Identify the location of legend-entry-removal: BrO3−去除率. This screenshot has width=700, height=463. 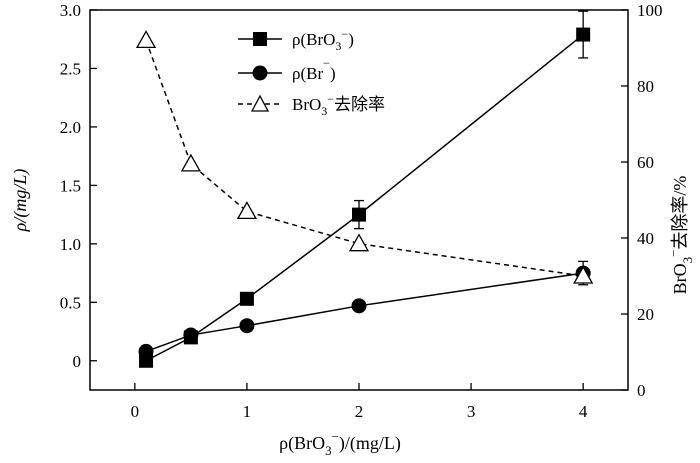
(311, 105).